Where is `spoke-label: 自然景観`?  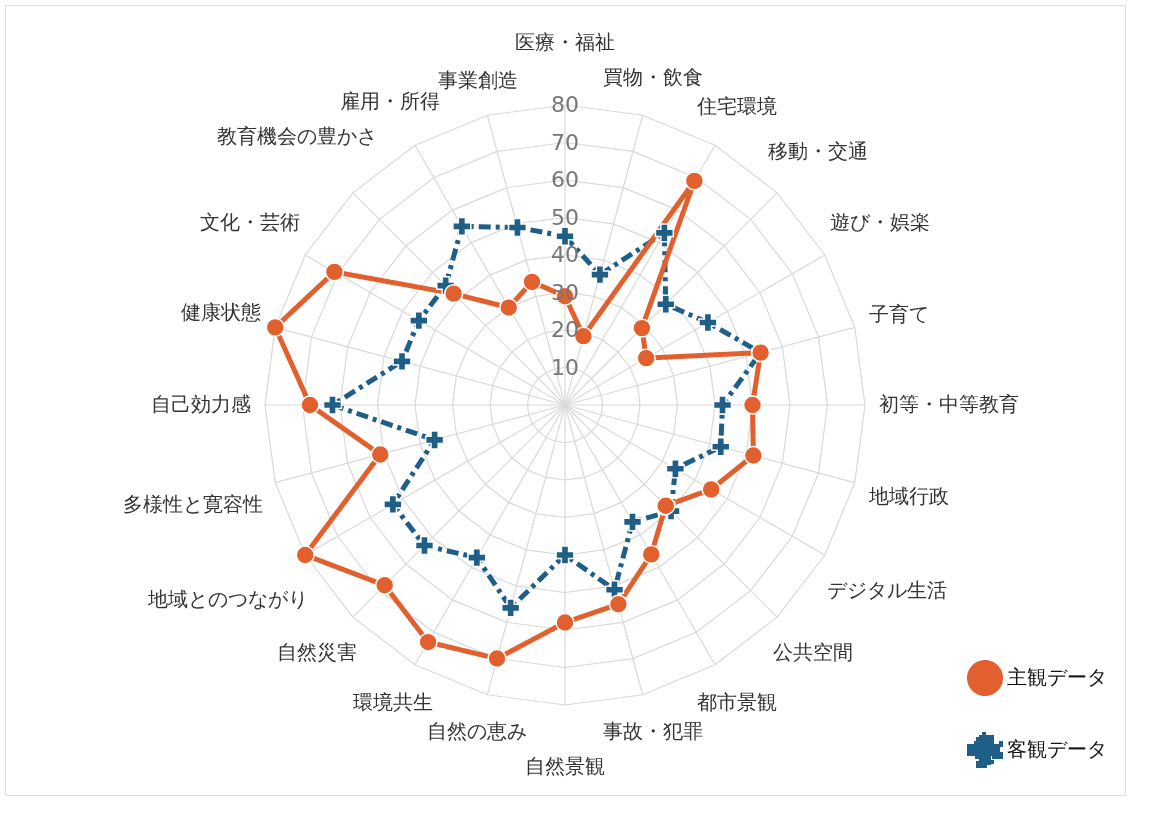
spoke-label: 自然景観 is located at coordinates (565, 766).